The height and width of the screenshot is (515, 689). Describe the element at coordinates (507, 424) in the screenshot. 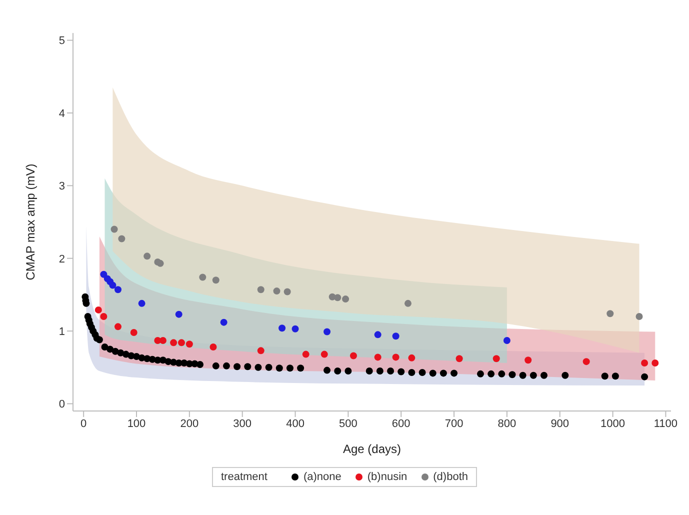

I see `x-tick-label: 800` at that location.